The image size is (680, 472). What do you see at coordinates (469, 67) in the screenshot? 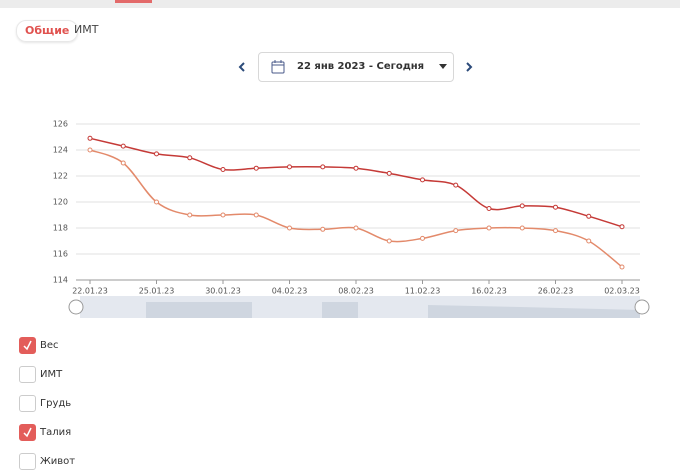
I see `next-button` at bounding box center [469, 67].